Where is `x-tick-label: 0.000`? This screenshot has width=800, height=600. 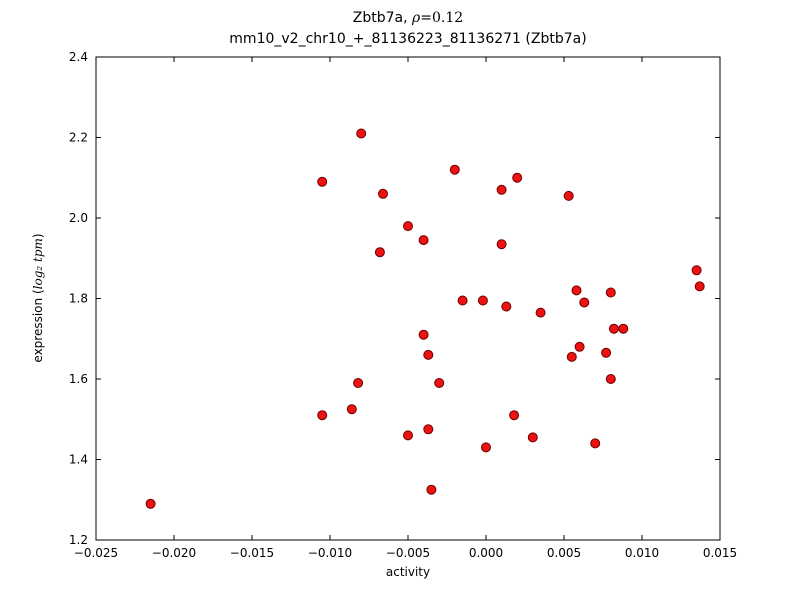 x-tick-label: 0.000 is located at coordinates (486, 553).